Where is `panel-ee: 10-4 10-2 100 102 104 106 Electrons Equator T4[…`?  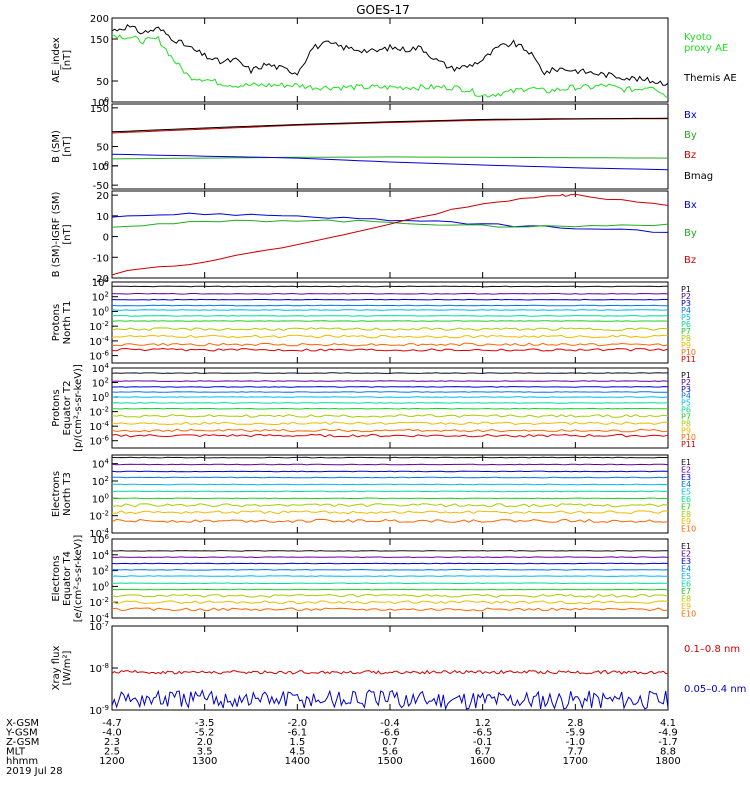
panel-ee: 10-4 10-2 100 102 104 106 Electrons Equator T4[… is located at coordinates (373, 579).